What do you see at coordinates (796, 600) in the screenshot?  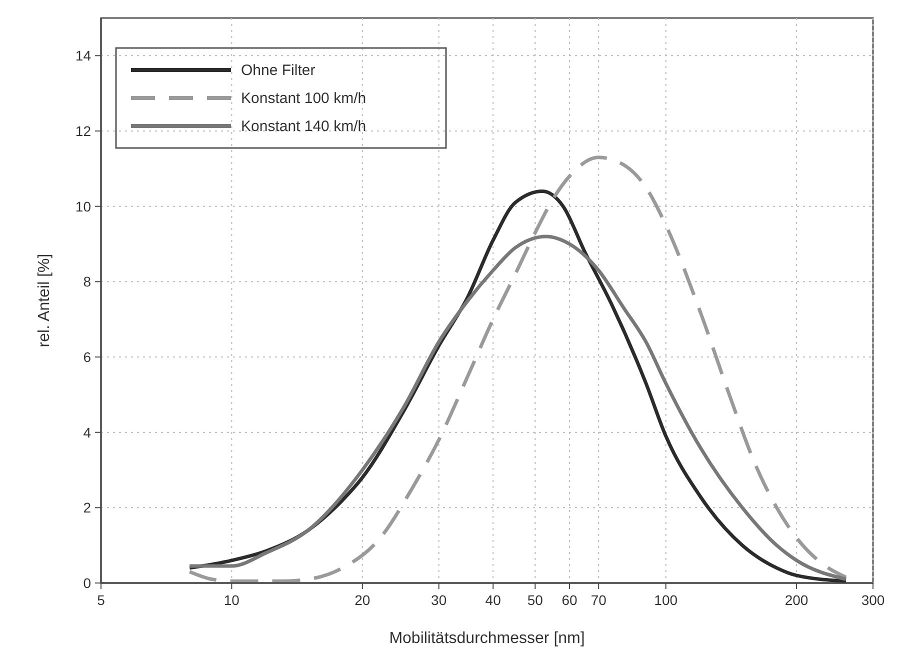 I see `x-tick-label: 200` at bounding box center [796, 600].